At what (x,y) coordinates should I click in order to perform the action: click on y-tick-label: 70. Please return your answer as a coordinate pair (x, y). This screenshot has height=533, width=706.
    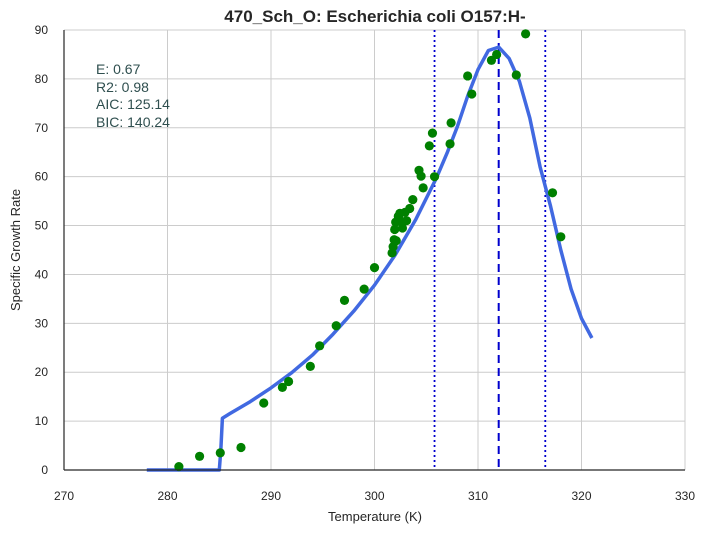
    Looking at the image, I should click on (42, 128).